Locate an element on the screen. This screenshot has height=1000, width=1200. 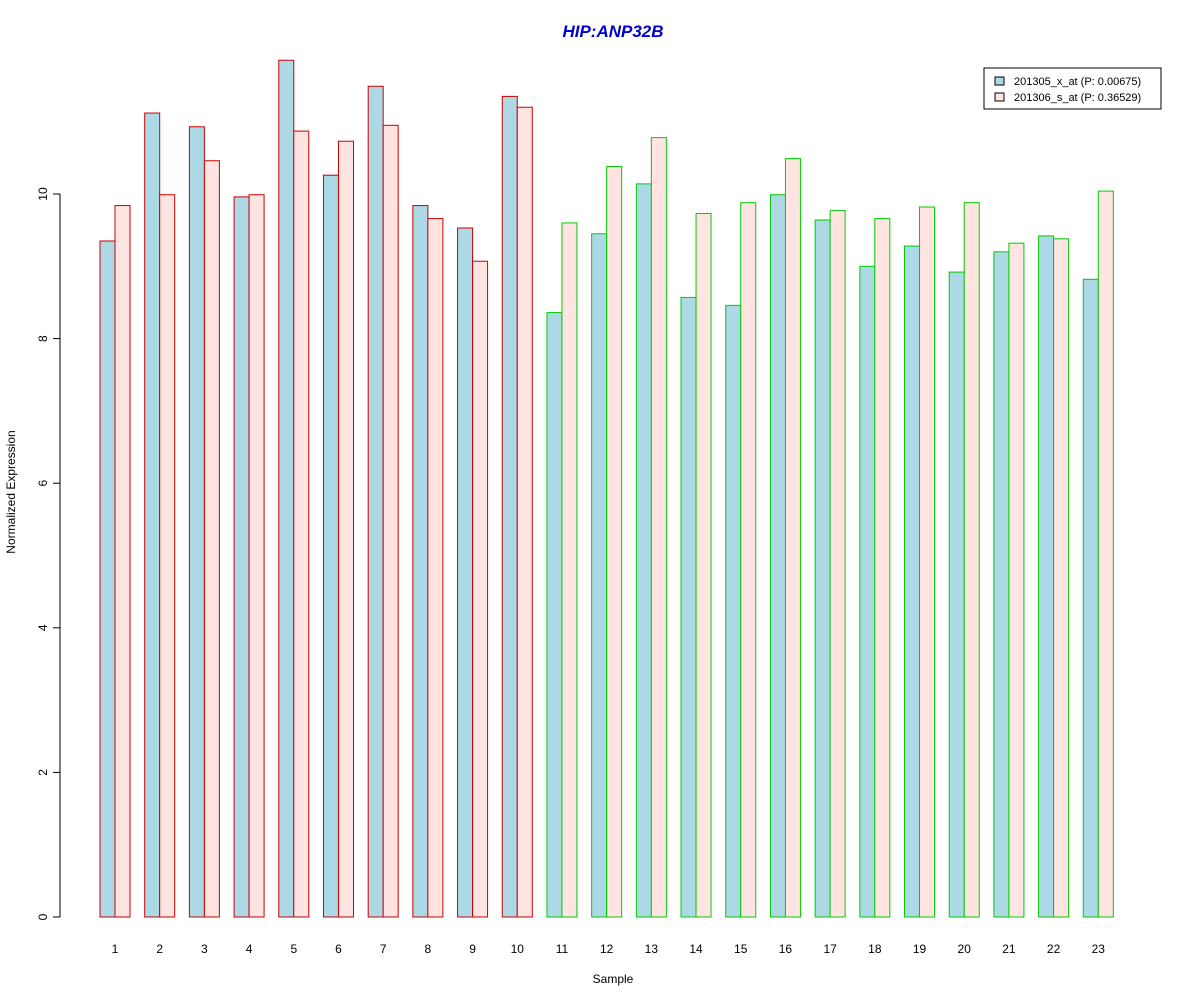
chart-title: HIP:ANP32B is located at coordinates (612, 31).